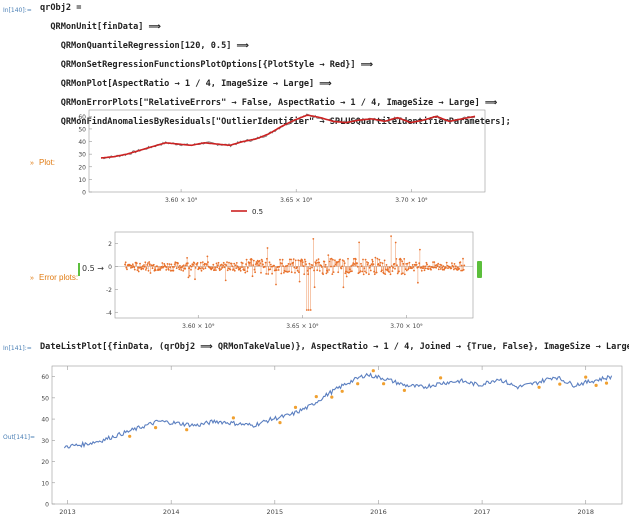 The image size is (629, 522). What do you see at coordinates (144, 46) in the screenshot?
I see `code-line-3: QRMonQuantileRegression[120, 0.5] ⟹` at bounding box center [144, 46].